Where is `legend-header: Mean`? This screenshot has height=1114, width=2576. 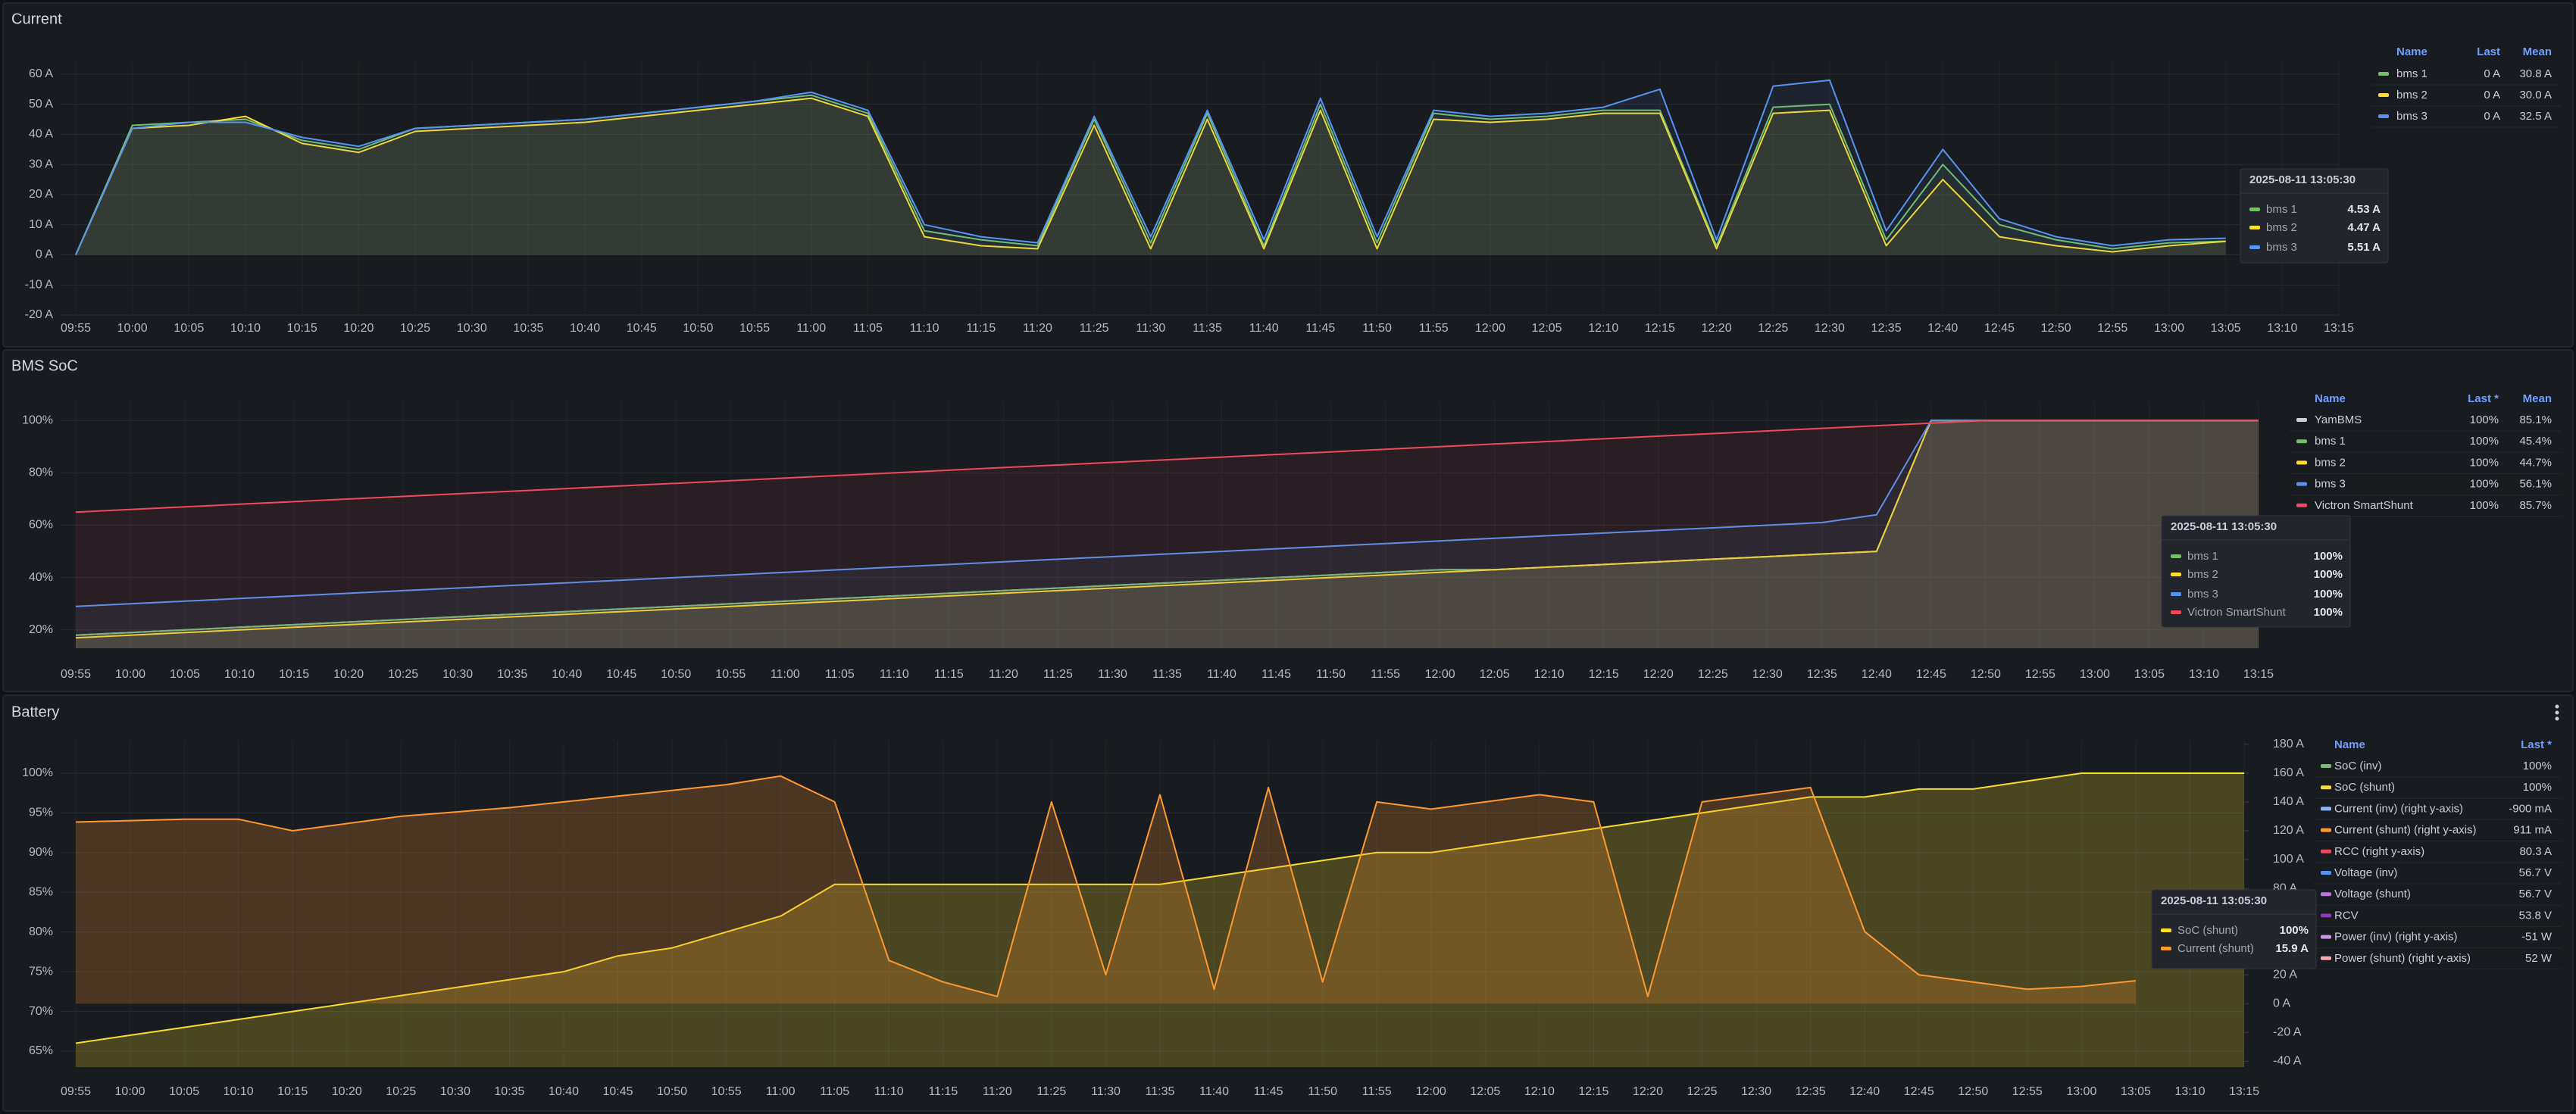 legend-header: Mean is located at coordinates (2537, 51).